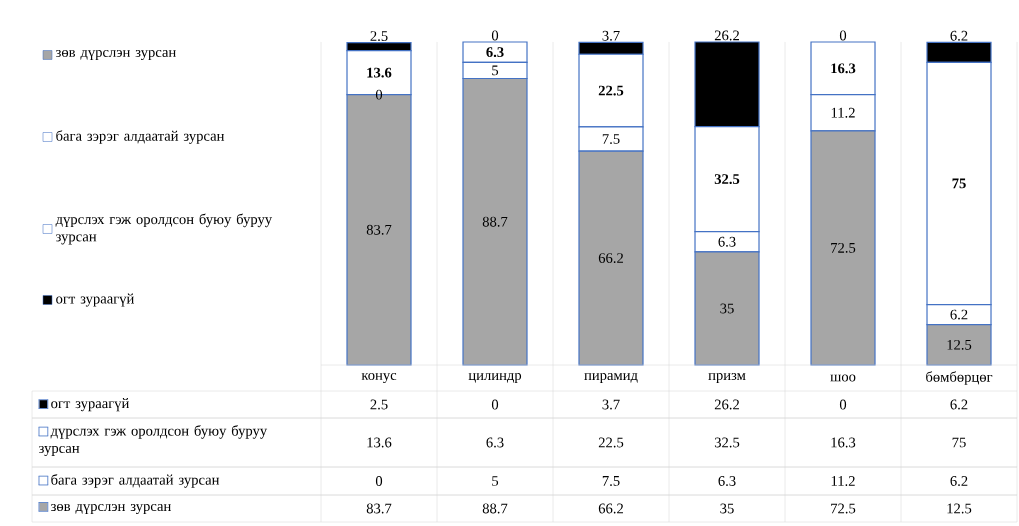  What do you see at coordinates (959, 508) in the screenshot?
I see `data-label: 12.5` at bounding box center [959, 508].